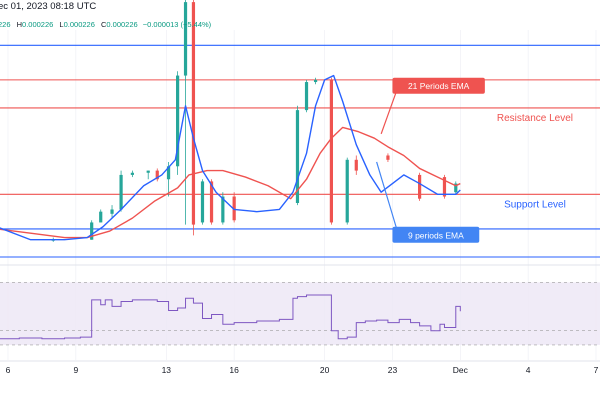 The height and width of the screenshot is (400, 600). I want to click on level-label-2: Support Level, so click(535, 204).